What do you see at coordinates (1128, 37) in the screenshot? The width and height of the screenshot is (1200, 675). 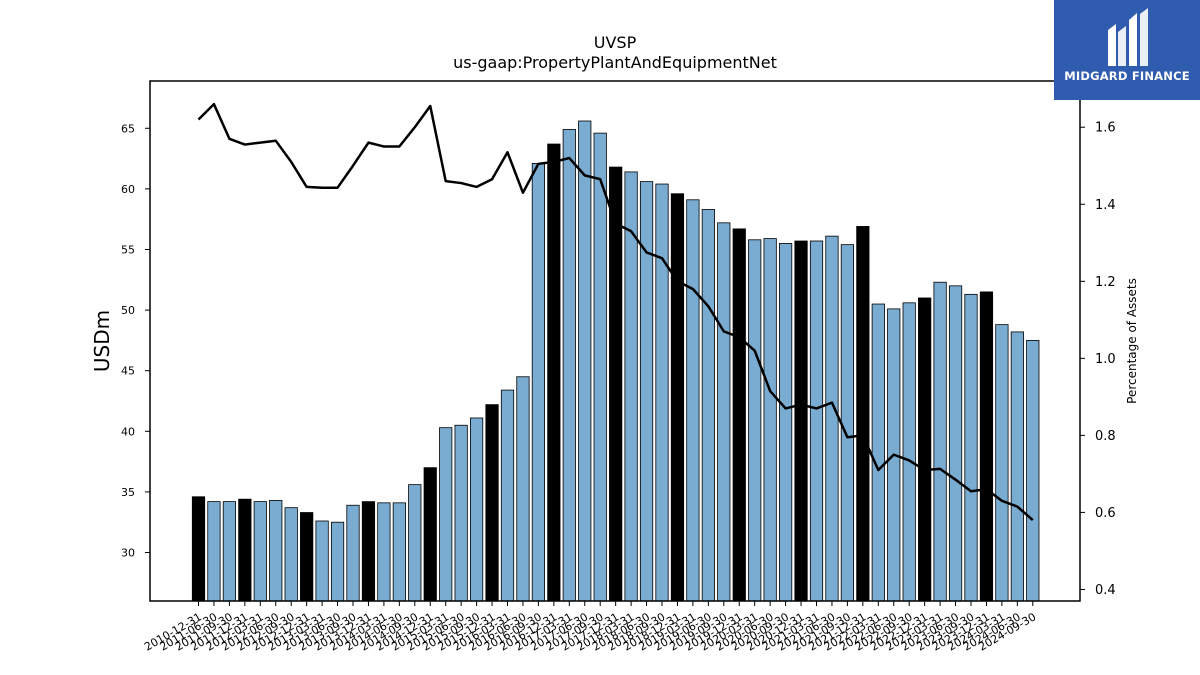 I see `midgard-logo-icon` at bounding box center [1128, 37].